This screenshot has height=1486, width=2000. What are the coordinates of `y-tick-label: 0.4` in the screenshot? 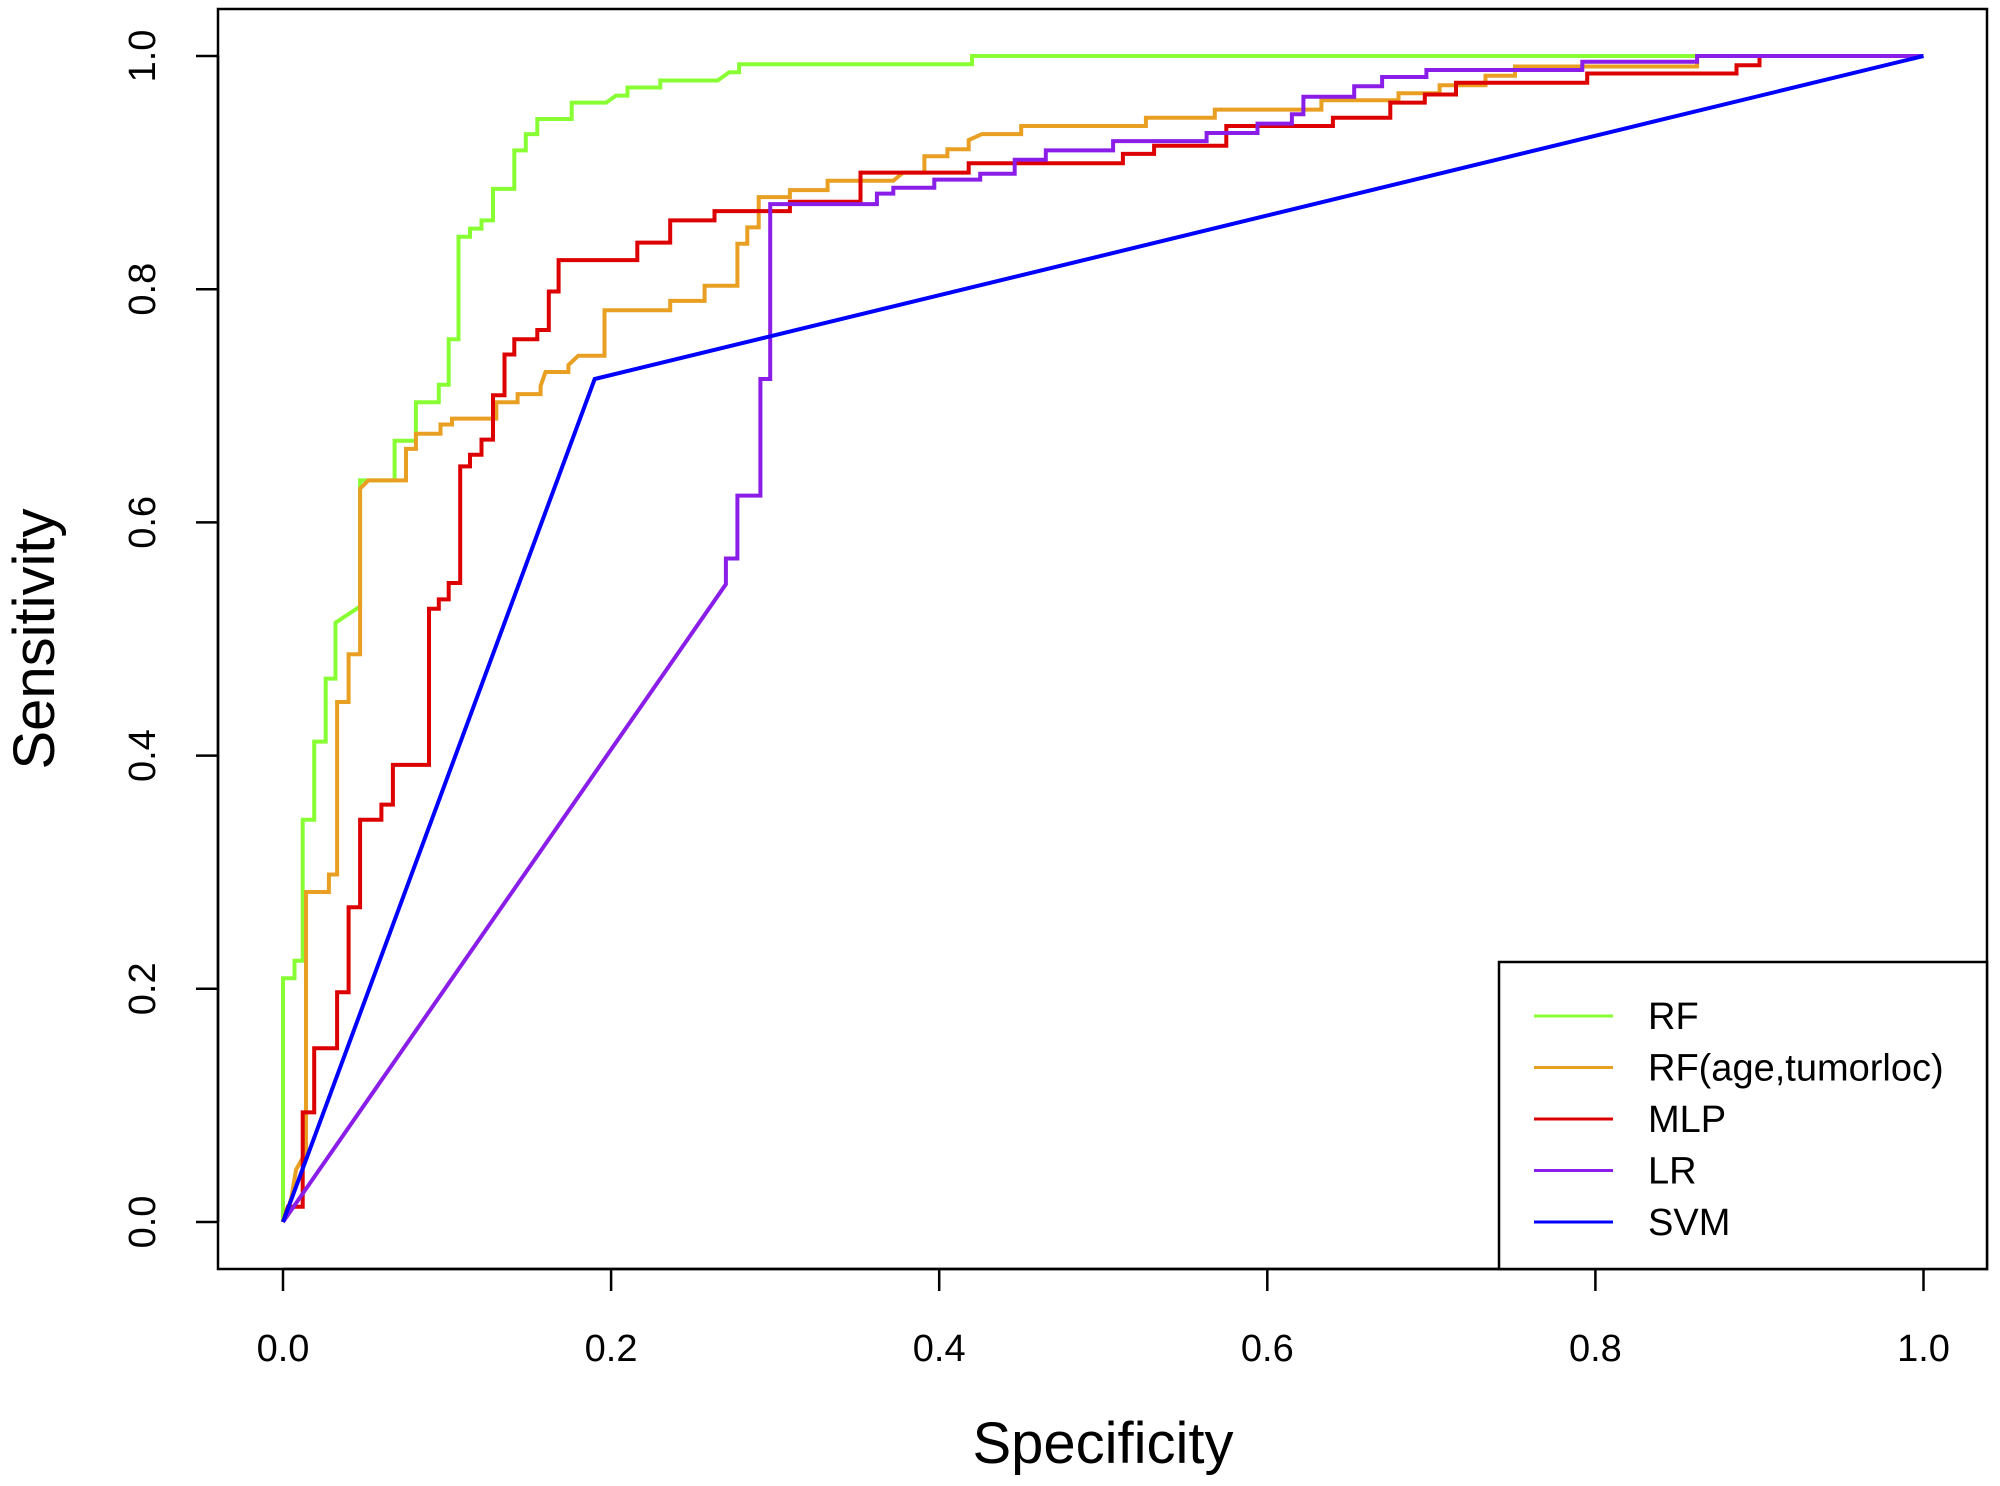 It's located at (143, 755).